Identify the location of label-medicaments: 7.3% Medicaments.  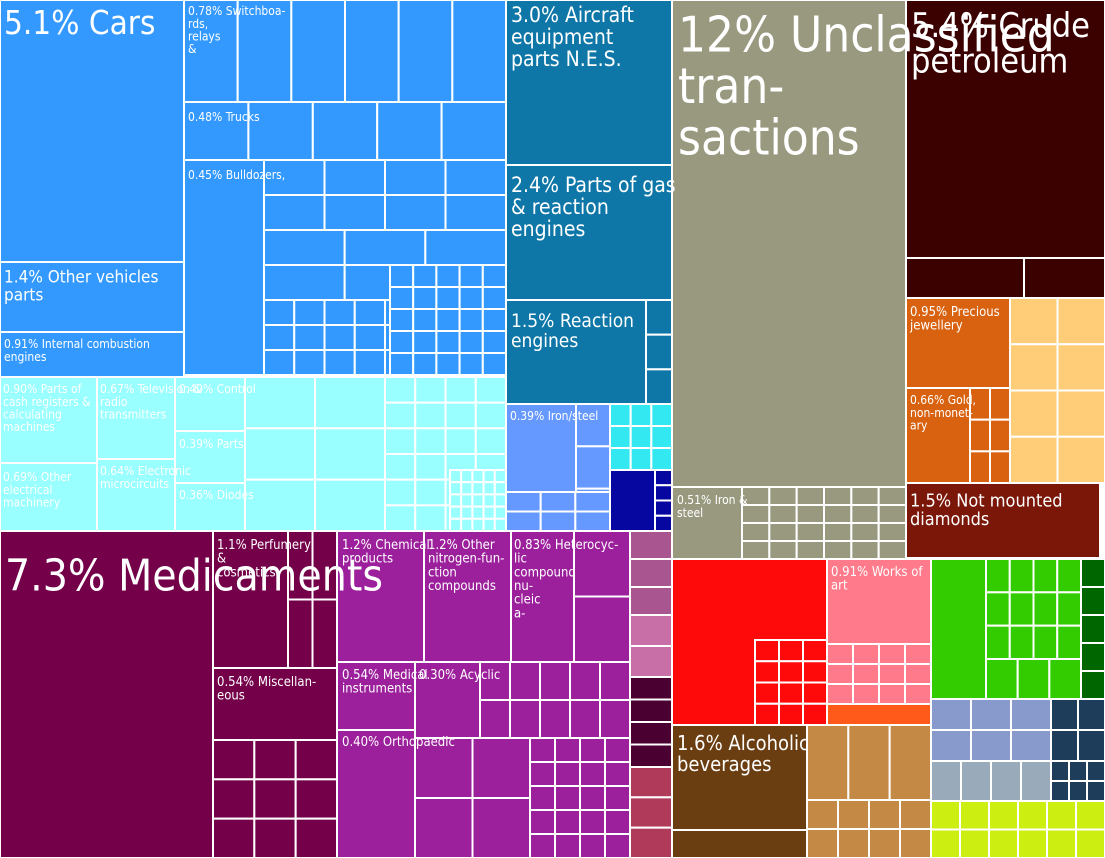
(194, 575).